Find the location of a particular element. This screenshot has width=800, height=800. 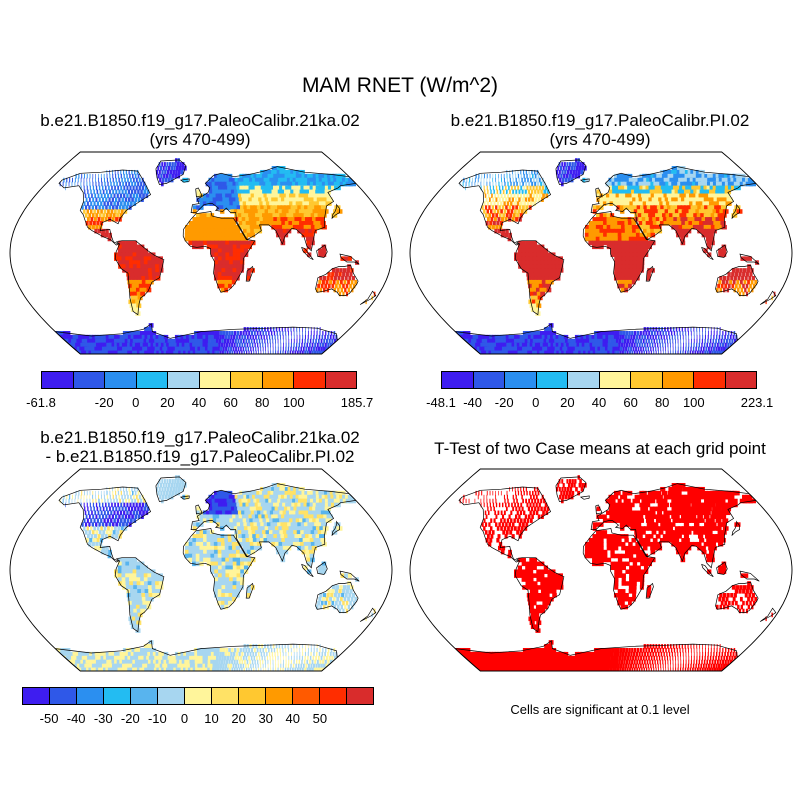

panel2-title-line1: b.e21.B1850.f19_g17.PaleoCalibr.PI.02 is located at coordinates (600, 120).